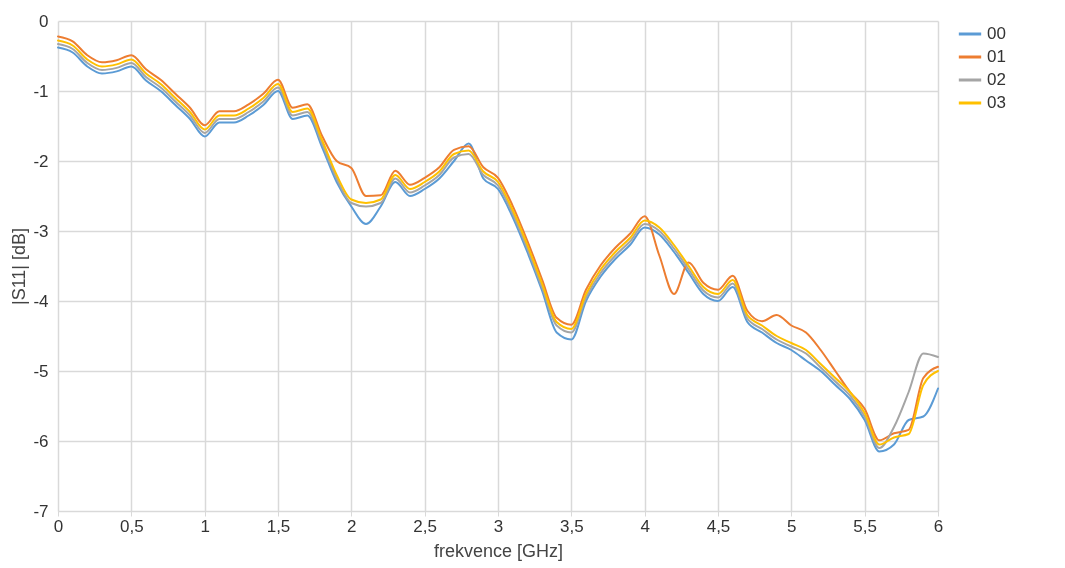 The image size is (1065, 568). What do you see at coordinates (19, 266) in the screenshot?
I see `y-axis-title: |S11| [dB]` at bounding box center [19, 266].